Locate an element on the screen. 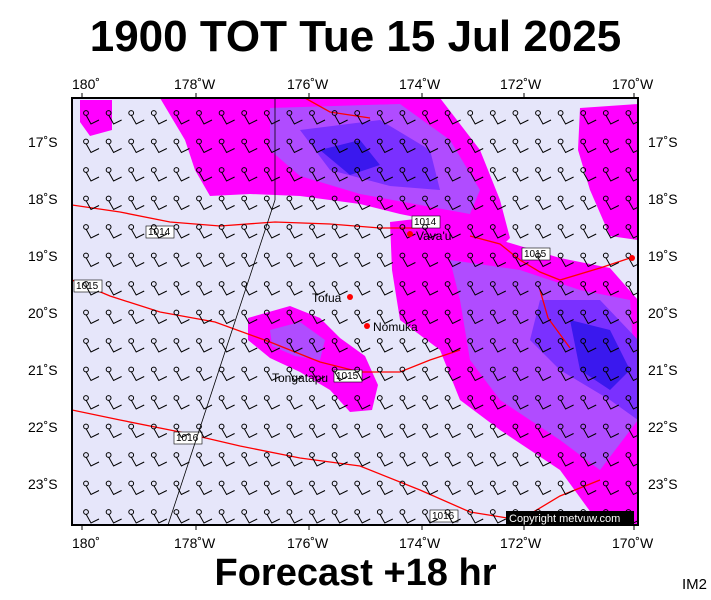  lon-label: 172˚W is located at coordinates (521, 543).